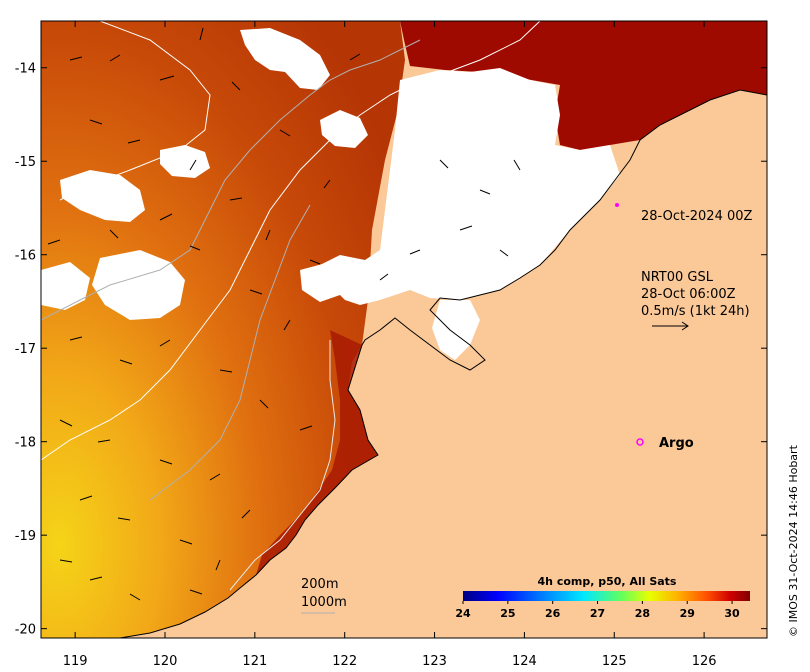  What do you see at coordinates (319, 584) in the screenshot?
I see `isobath-200-label: 200m` at bounding box center [319, 584].